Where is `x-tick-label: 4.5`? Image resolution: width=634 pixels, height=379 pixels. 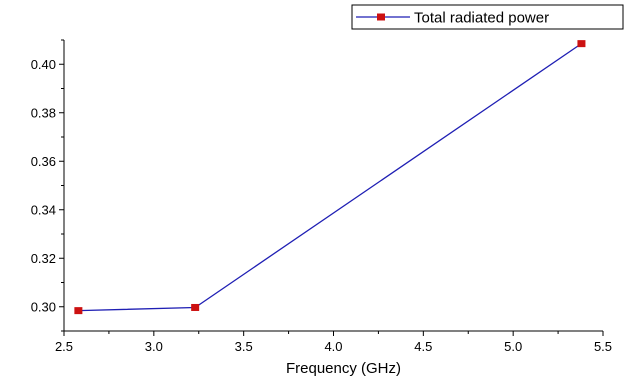 x-tick-label: 4.5 is located at coordinates (423, 346).